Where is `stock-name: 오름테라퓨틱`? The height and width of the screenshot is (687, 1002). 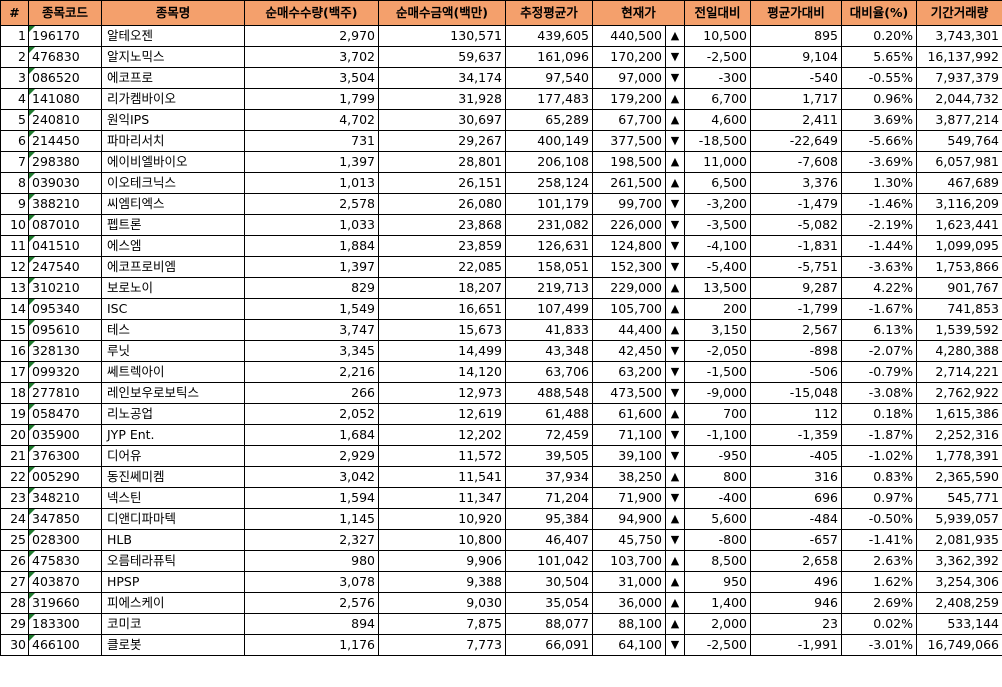
stock-name: 오름테라퓨틱 is located at coordinates (173, 561).